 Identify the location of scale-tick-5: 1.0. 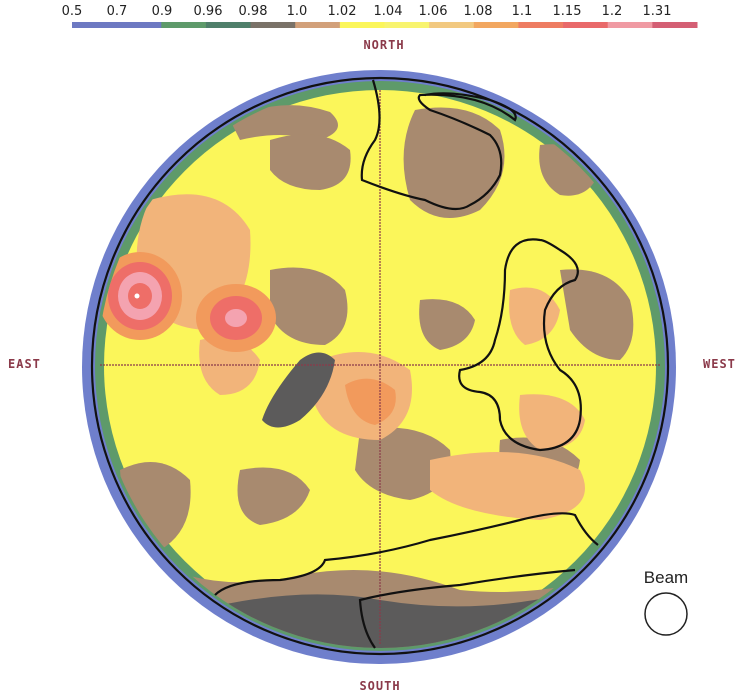
(297, 11).